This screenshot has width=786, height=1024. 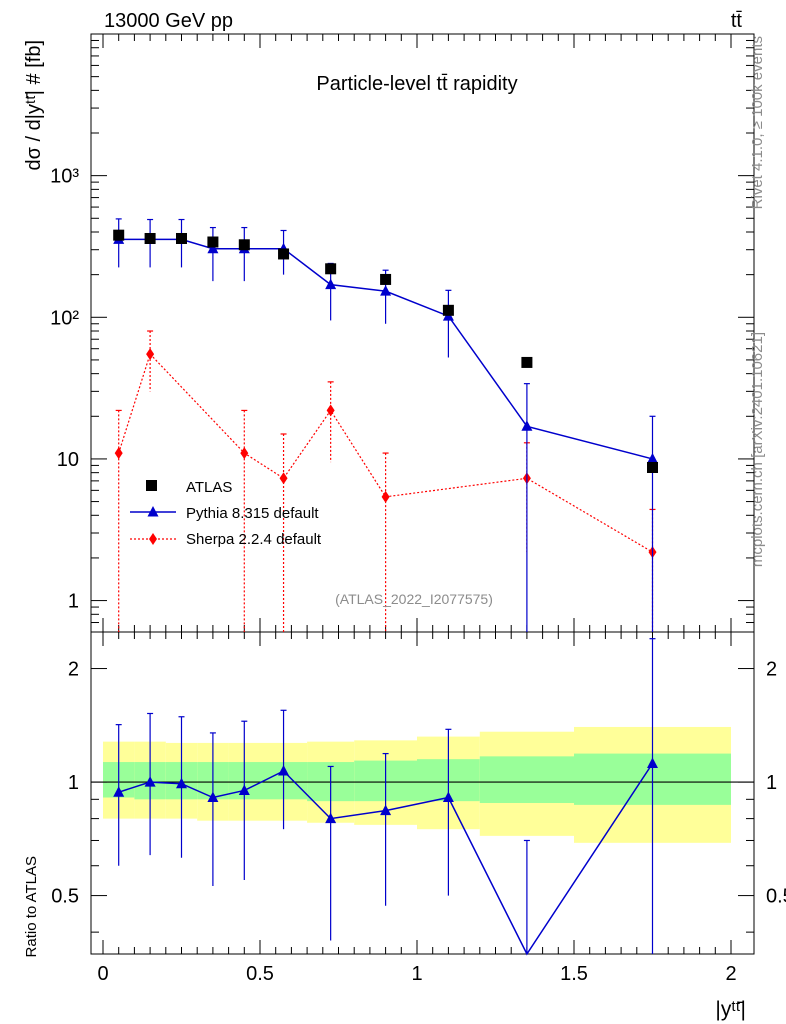 What do you see at coordinates (416, 974) in the screenshot?
I see `x-tick-label: 1` at bounding box center [416, 974].